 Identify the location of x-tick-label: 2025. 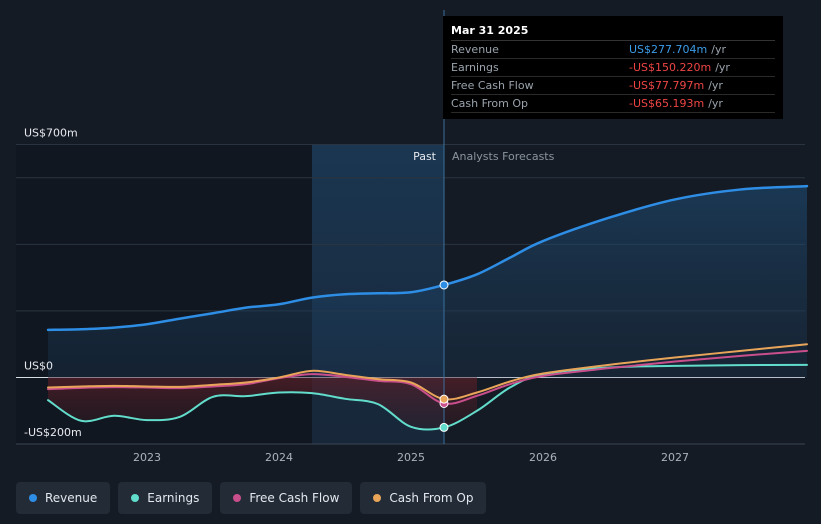
(411, 457).